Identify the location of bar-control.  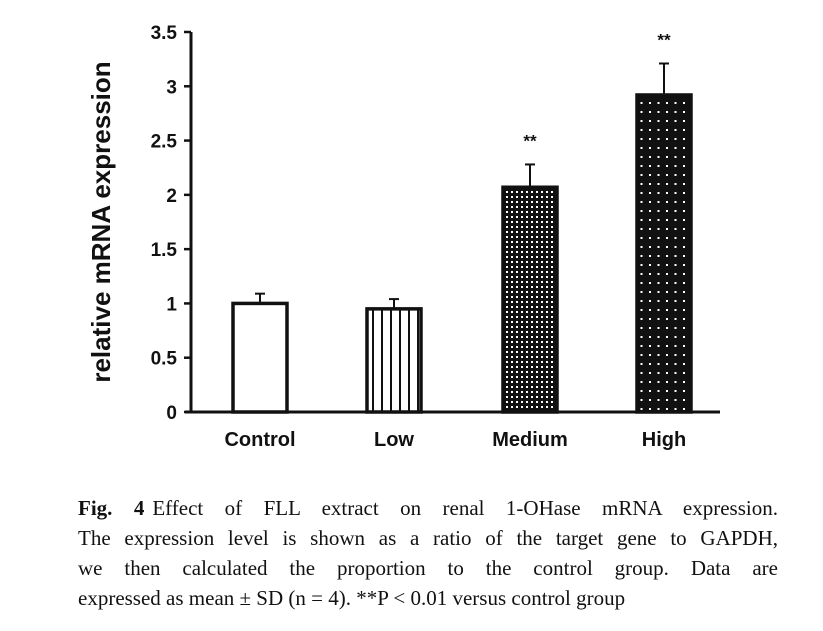
(260, 357).